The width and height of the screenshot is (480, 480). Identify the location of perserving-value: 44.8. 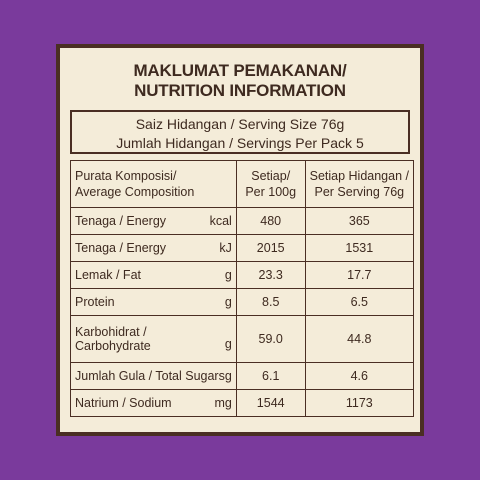
(359, 339).